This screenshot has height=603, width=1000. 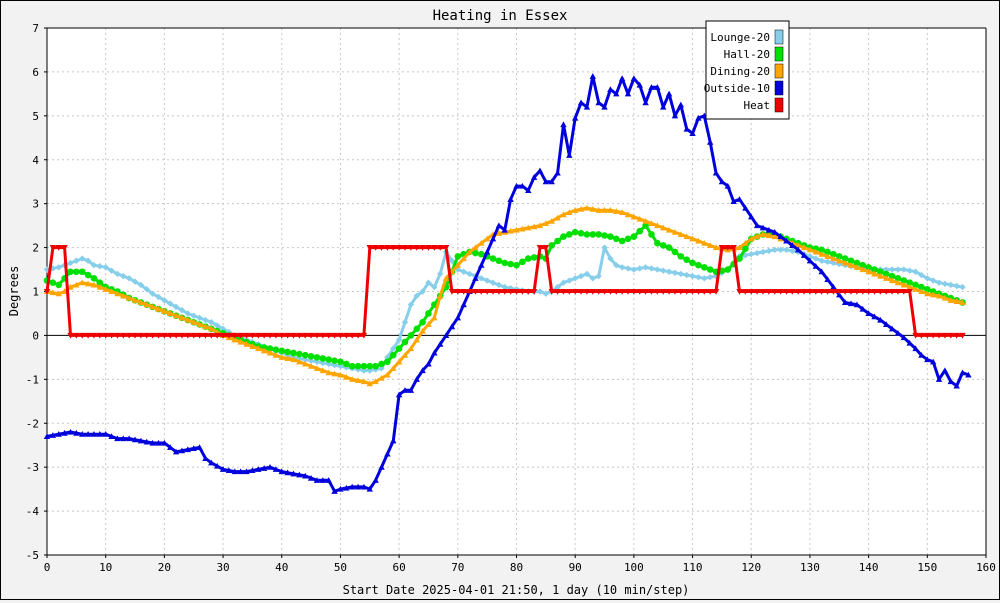 I want to click on legend-label: Hall-20, so click(x=747, y=54).